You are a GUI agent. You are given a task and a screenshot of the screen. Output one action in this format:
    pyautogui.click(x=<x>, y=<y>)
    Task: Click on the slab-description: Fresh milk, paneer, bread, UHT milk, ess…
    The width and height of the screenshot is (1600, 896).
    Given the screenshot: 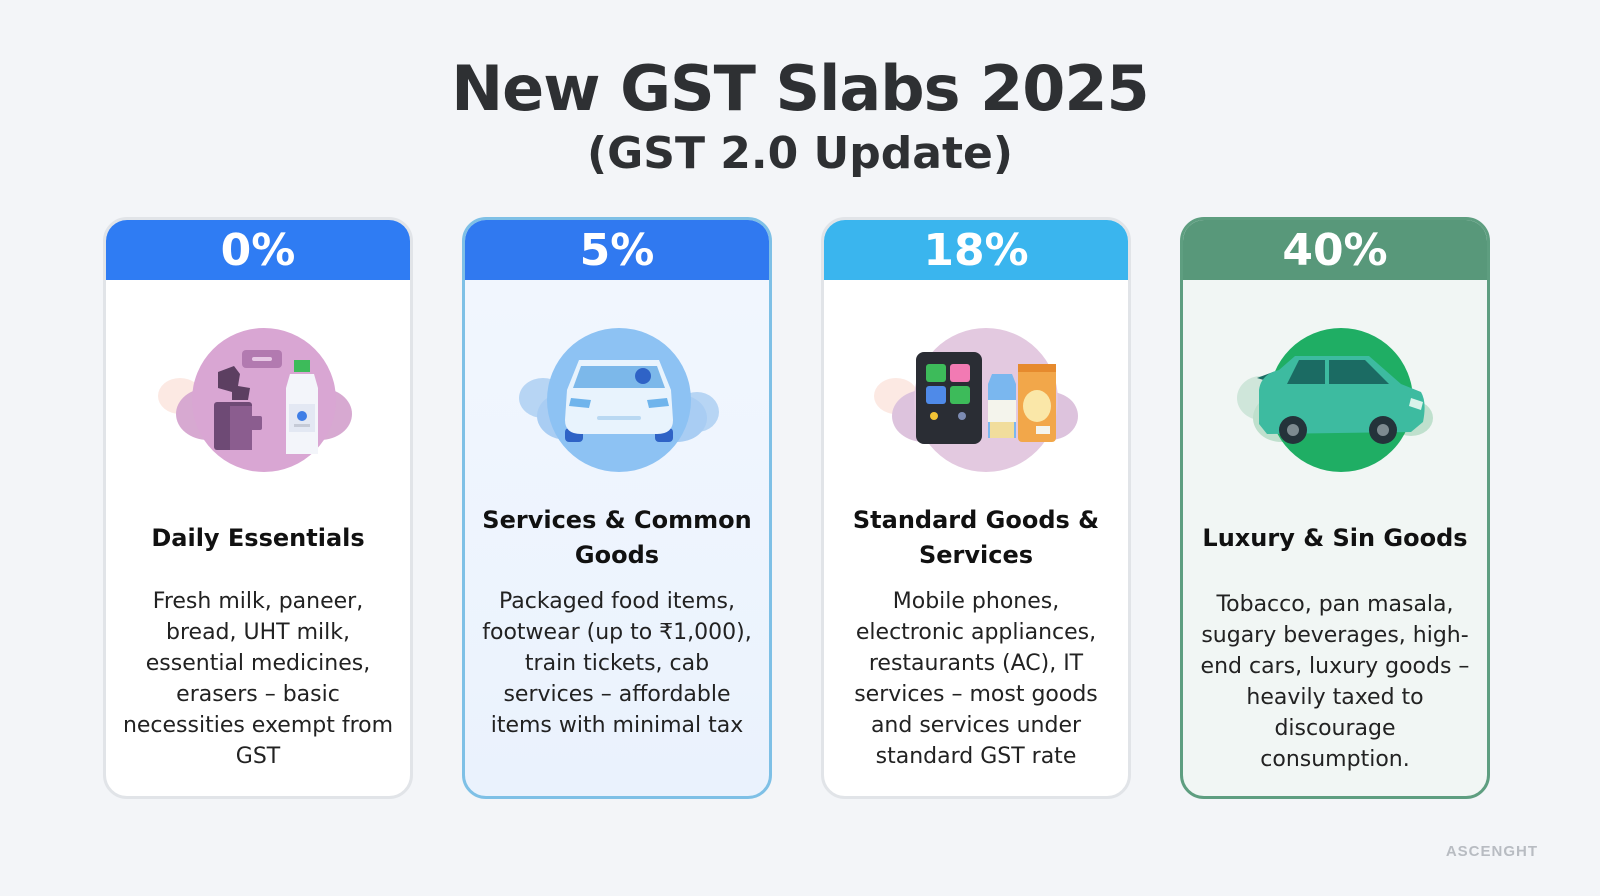 What is the action you would take?
    pyautogui.click(x=258, y=679)
    